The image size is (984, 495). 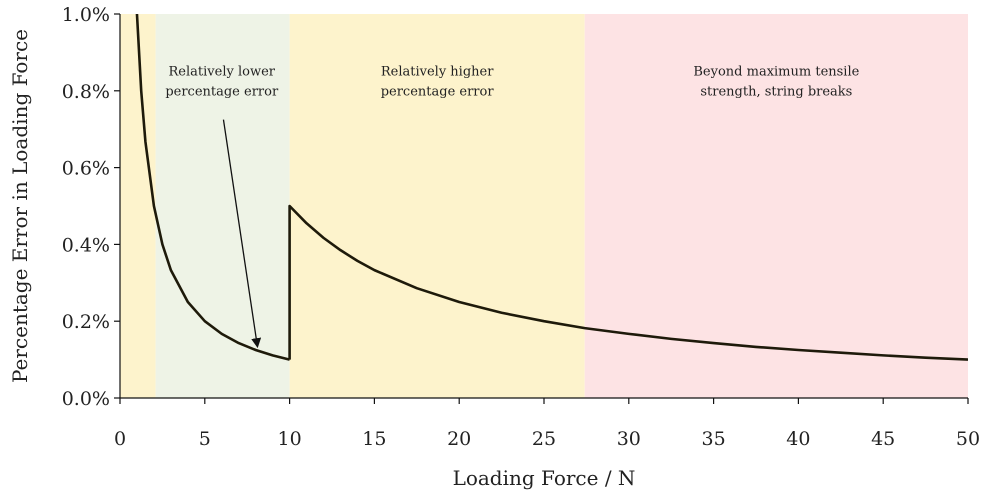 I want to click on x-axis-title: Loading Force / N, so click(x=544, y=478).